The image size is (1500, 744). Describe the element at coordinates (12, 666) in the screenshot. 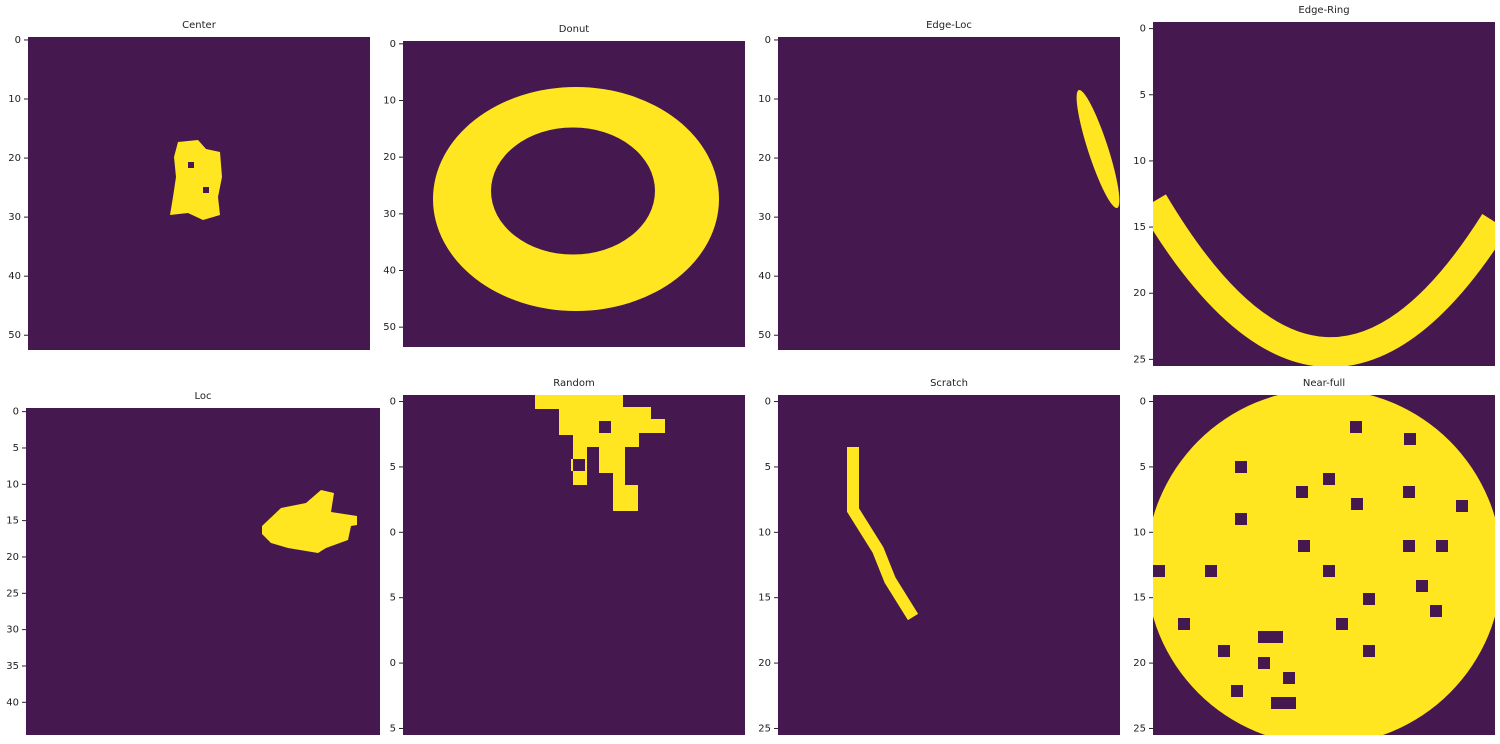

I see `y-tick-label: 35` at that location.